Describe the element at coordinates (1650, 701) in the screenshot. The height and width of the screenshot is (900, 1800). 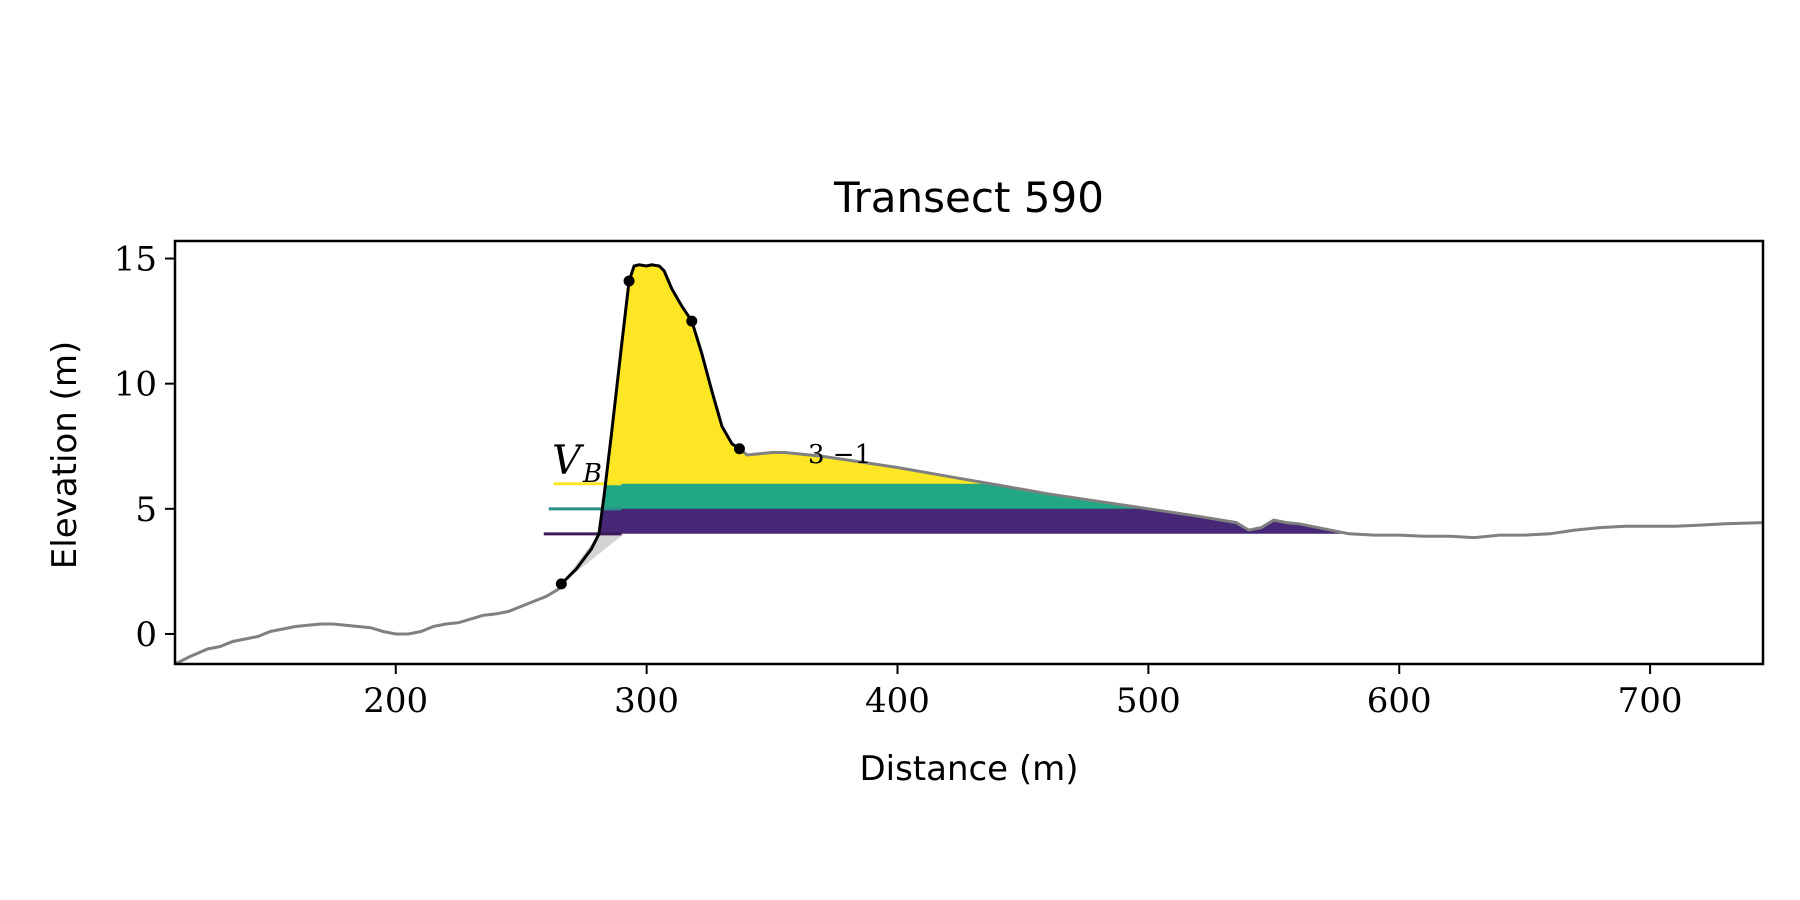
I see `x-tick-label: 700` at that location.